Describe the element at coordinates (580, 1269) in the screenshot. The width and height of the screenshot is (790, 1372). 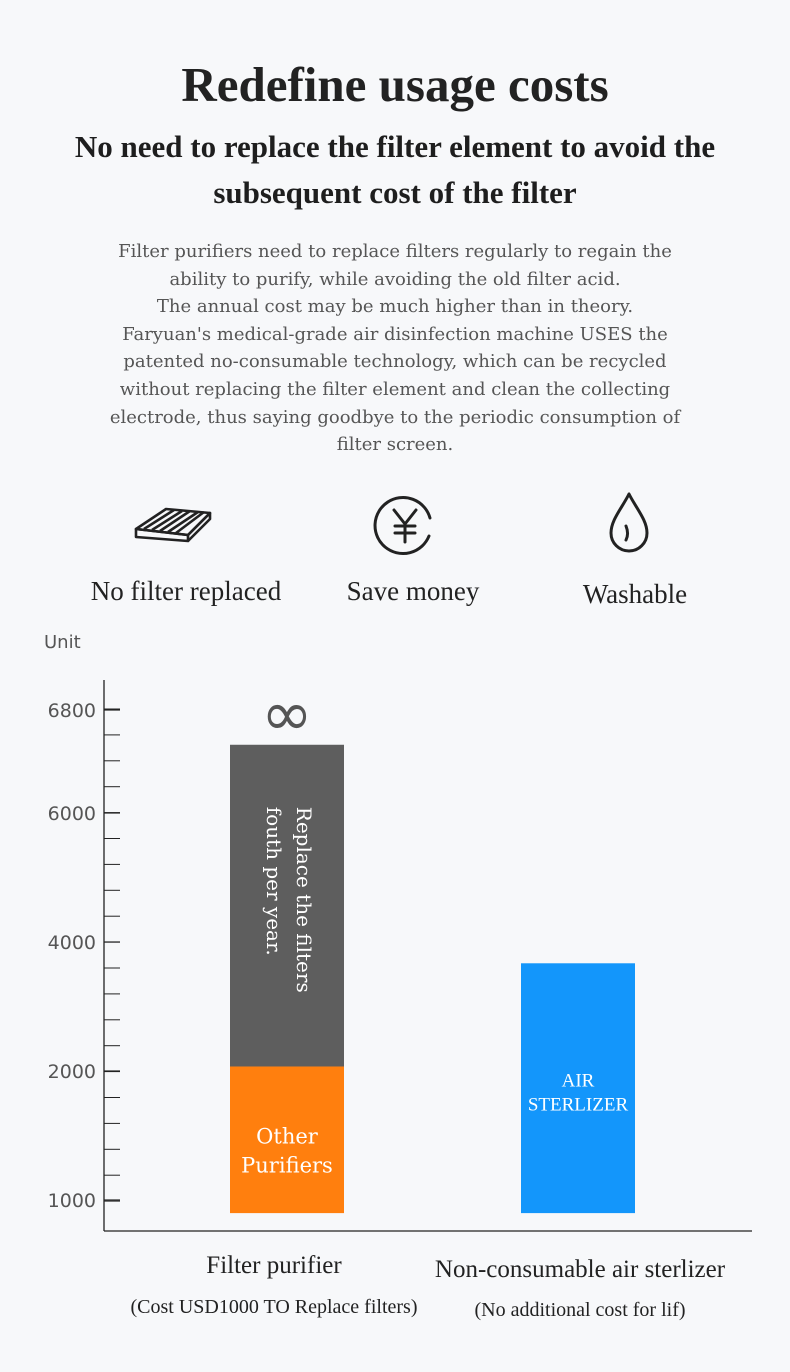
I see `x-category-label: Non-consumable air sterlizer` at that location.